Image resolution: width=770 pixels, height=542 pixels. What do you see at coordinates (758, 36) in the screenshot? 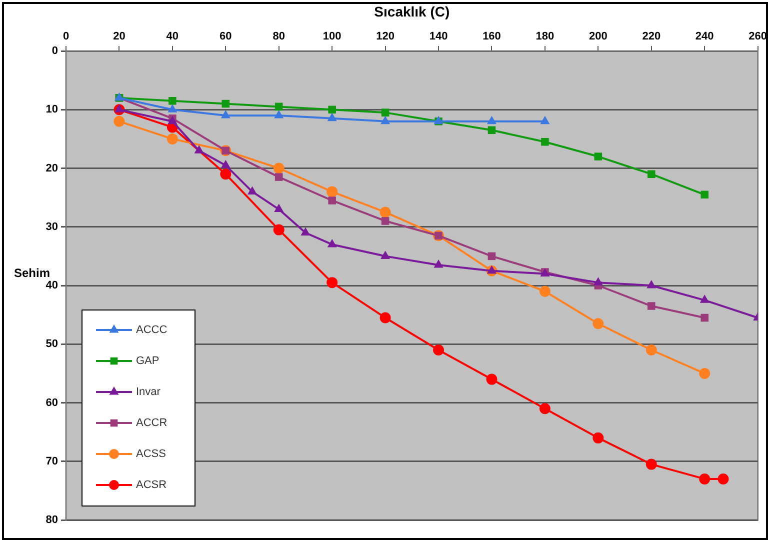
I see `x-tick-label: 260` at bounding box center [758, 36].